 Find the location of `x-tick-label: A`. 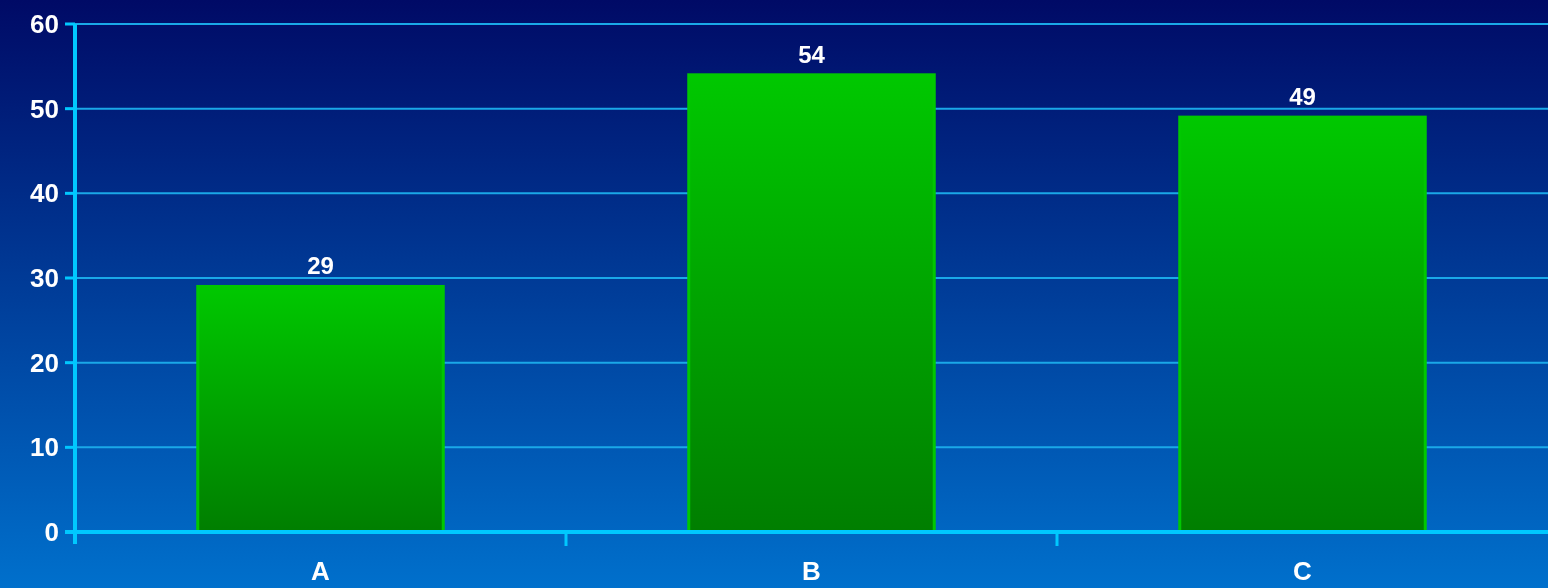

x-tick-label: A is located at coordinates (321, 571).